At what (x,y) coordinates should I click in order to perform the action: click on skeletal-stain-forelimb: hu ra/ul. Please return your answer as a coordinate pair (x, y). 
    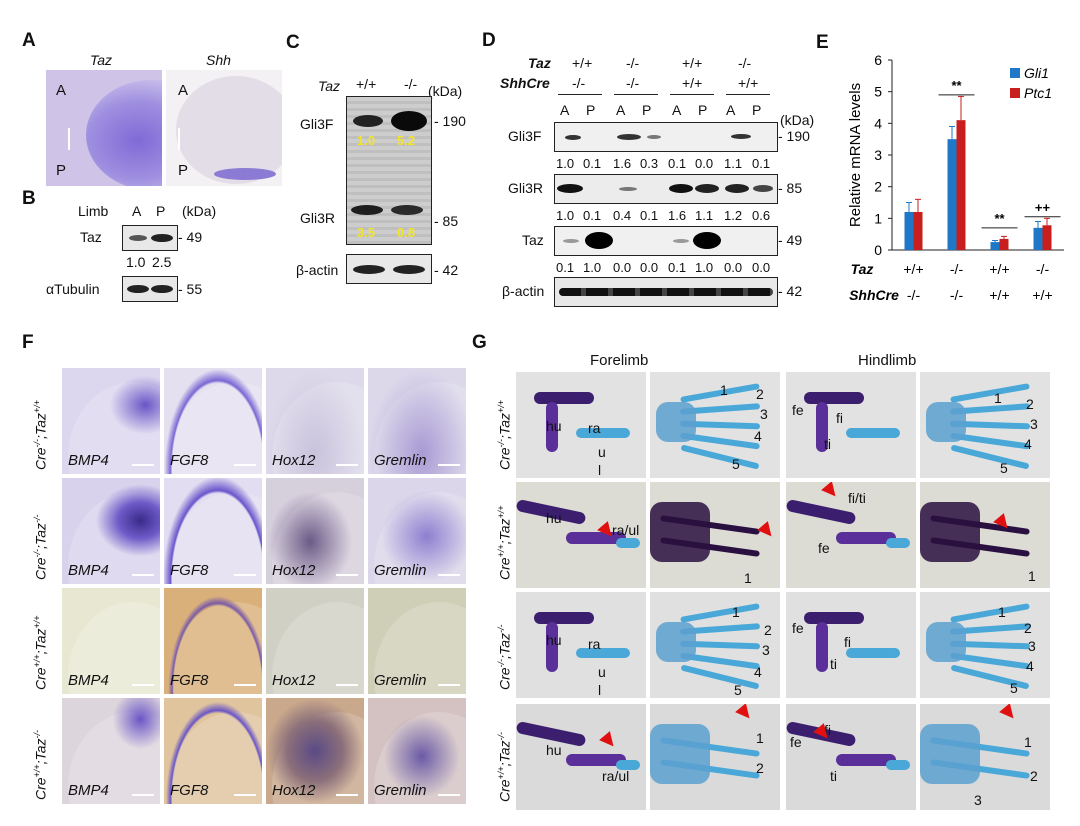
    Looking at the image, I should click on (581, 535).